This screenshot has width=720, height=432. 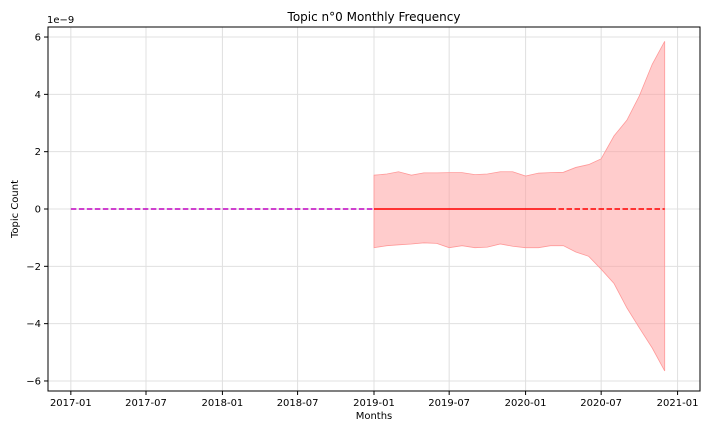 I want to click on x-tick-label: 2017-01, so click(x=71, y=403).